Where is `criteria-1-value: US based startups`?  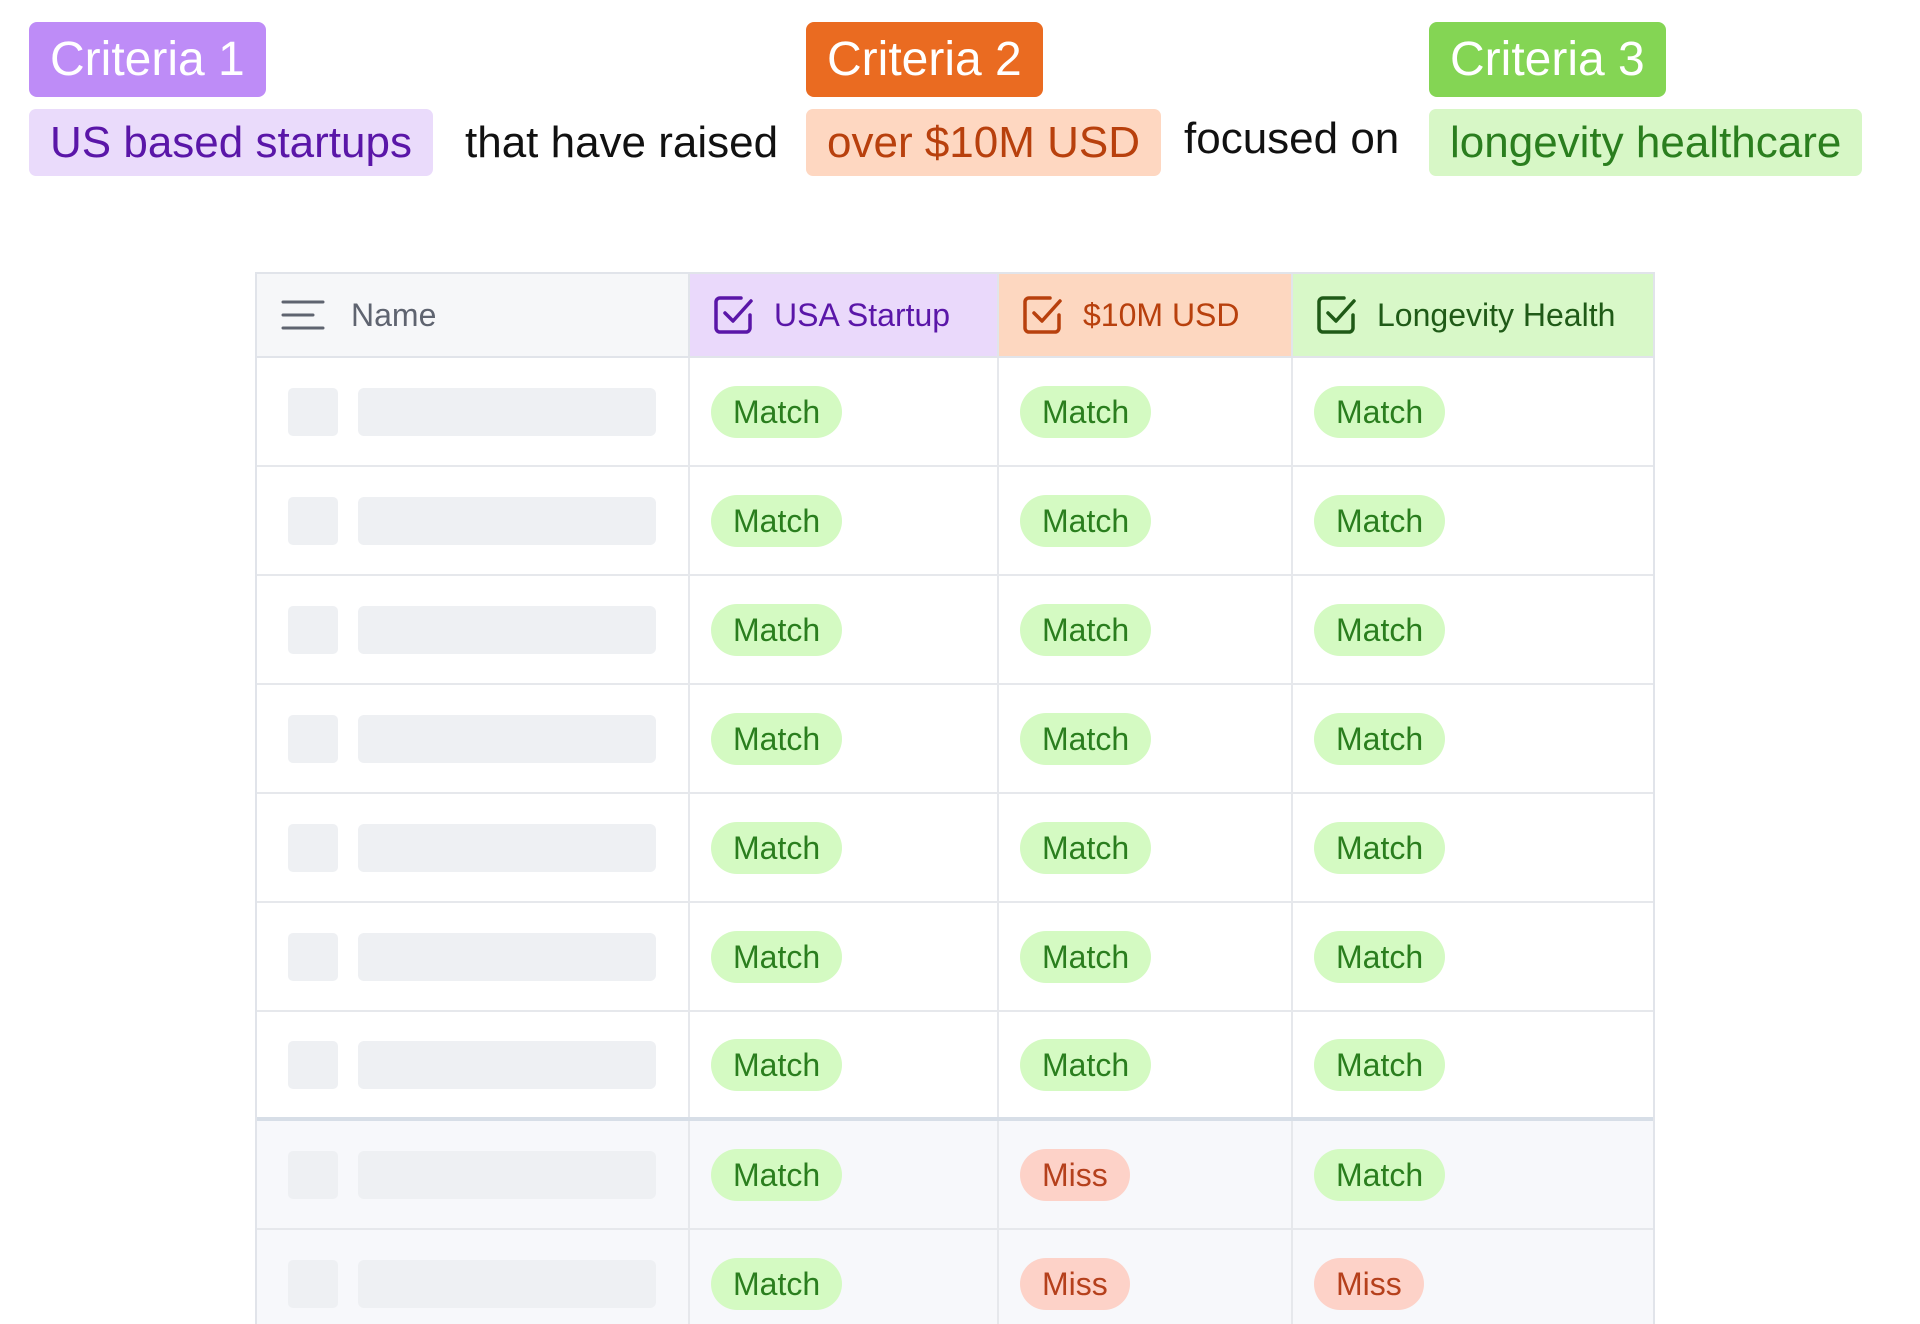
criteria-1-value: US based startups is located at coordinates (231, 142).